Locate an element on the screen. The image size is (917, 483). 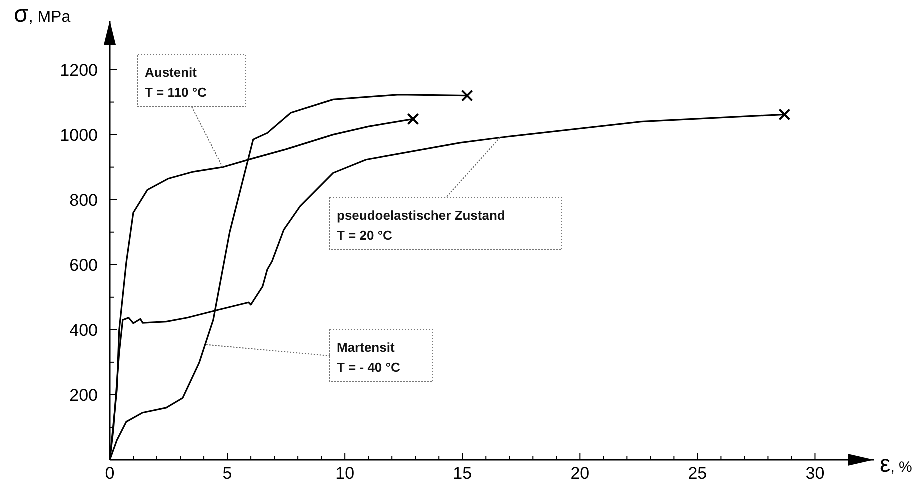
y-tick-label: 600 is located at coordinates (84, 265).